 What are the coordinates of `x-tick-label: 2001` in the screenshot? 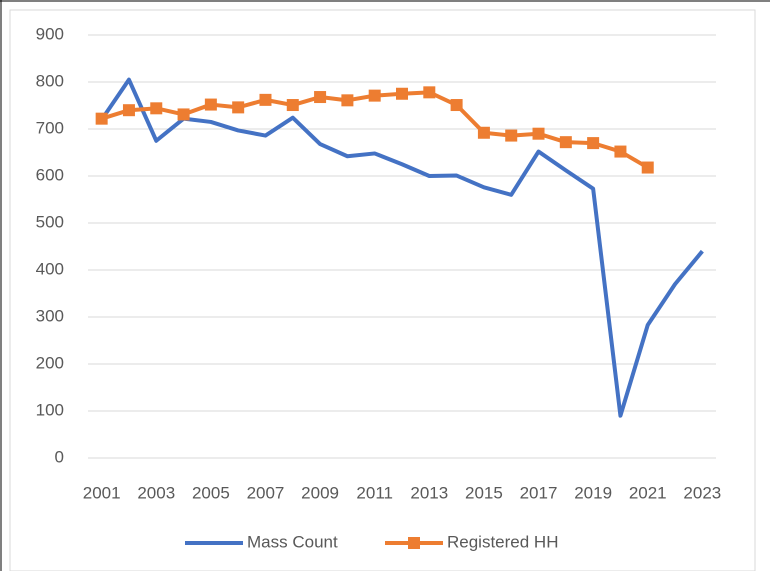 It's located at (102, 492).